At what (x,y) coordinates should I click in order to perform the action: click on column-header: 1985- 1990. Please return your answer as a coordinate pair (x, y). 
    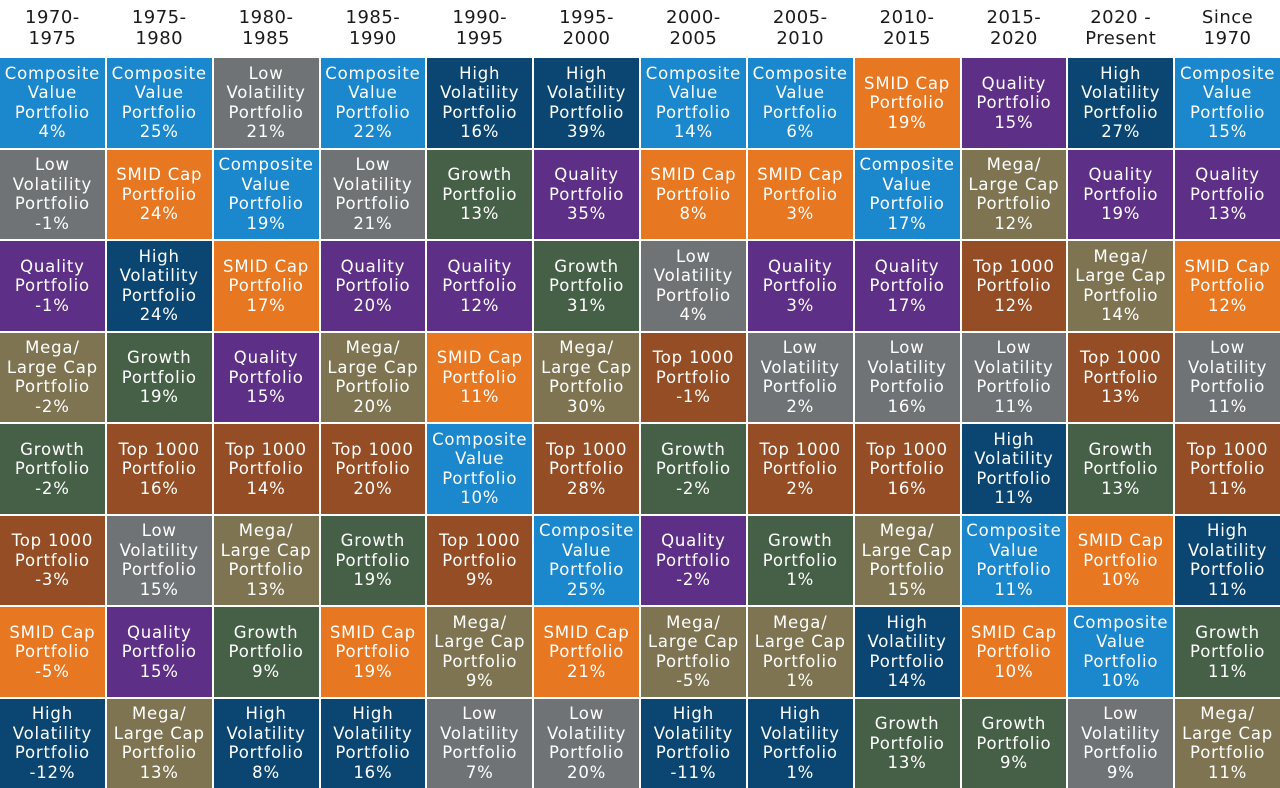
    Looking at the image, I should click on (373, 28).